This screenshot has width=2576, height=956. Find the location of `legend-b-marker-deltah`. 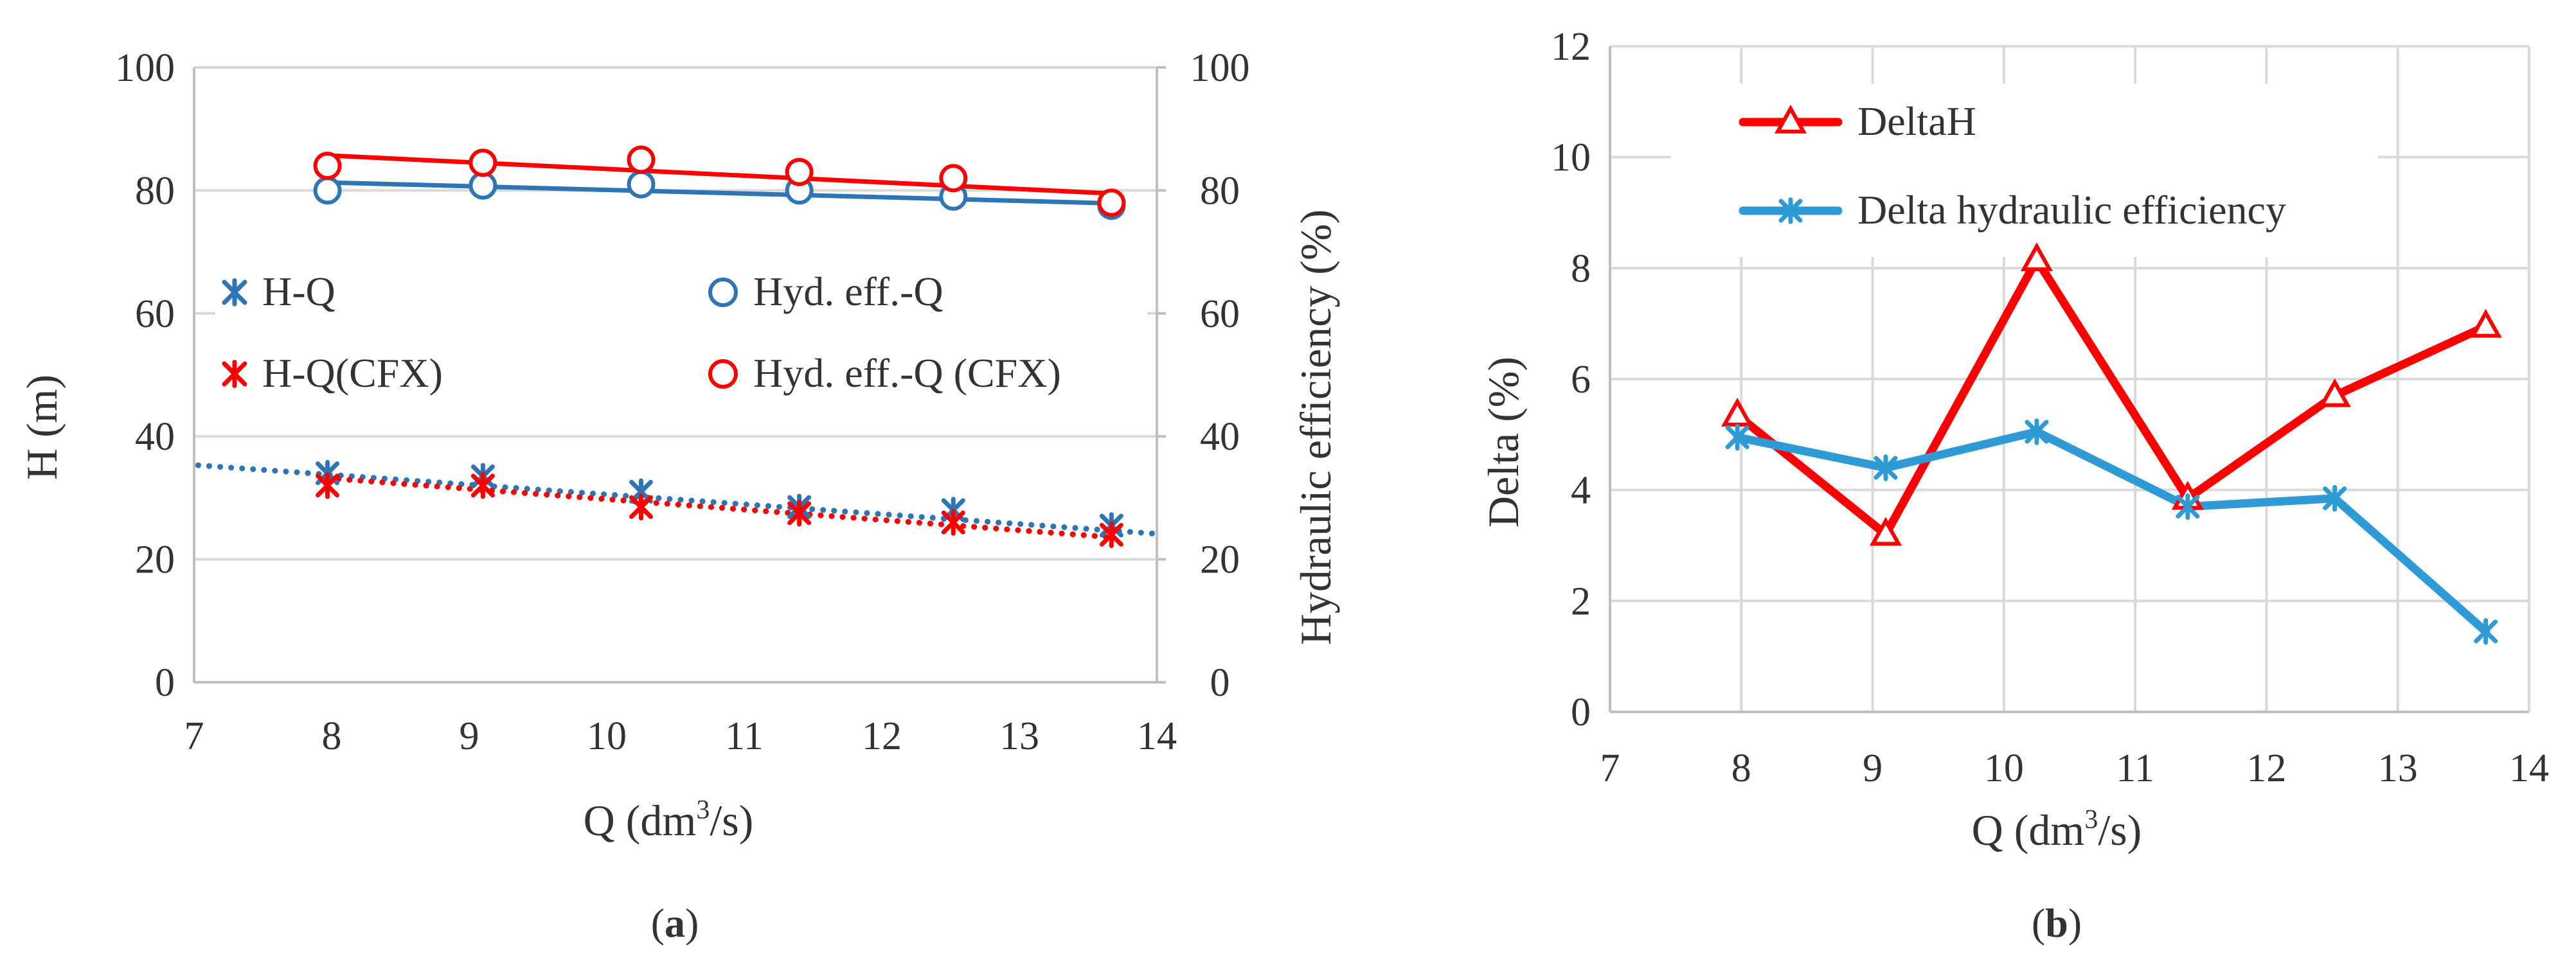

legend-b-marker-deltah is located at coordinates (1790, 119).